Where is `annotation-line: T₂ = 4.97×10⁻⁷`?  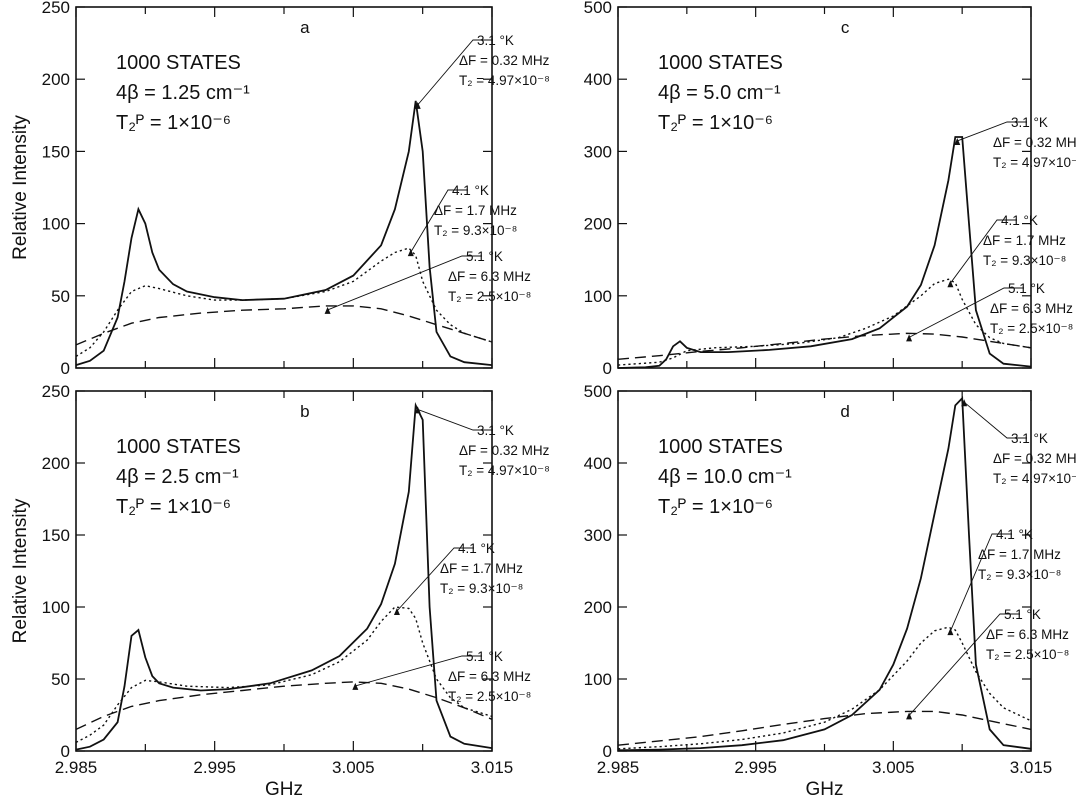
annotation-line: T₂ = 4.97×10⁻⁷ is located at coordinates (1034, 162).